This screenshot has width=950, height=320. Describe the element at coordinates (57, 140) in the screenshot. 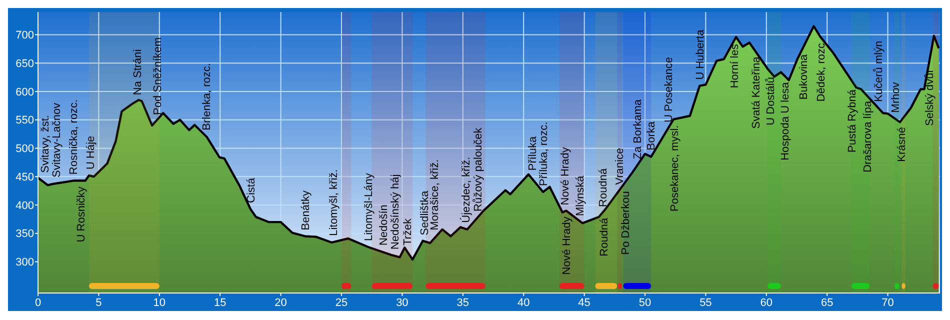

I see `annotation: Svitavy-Lačnov` at that location.